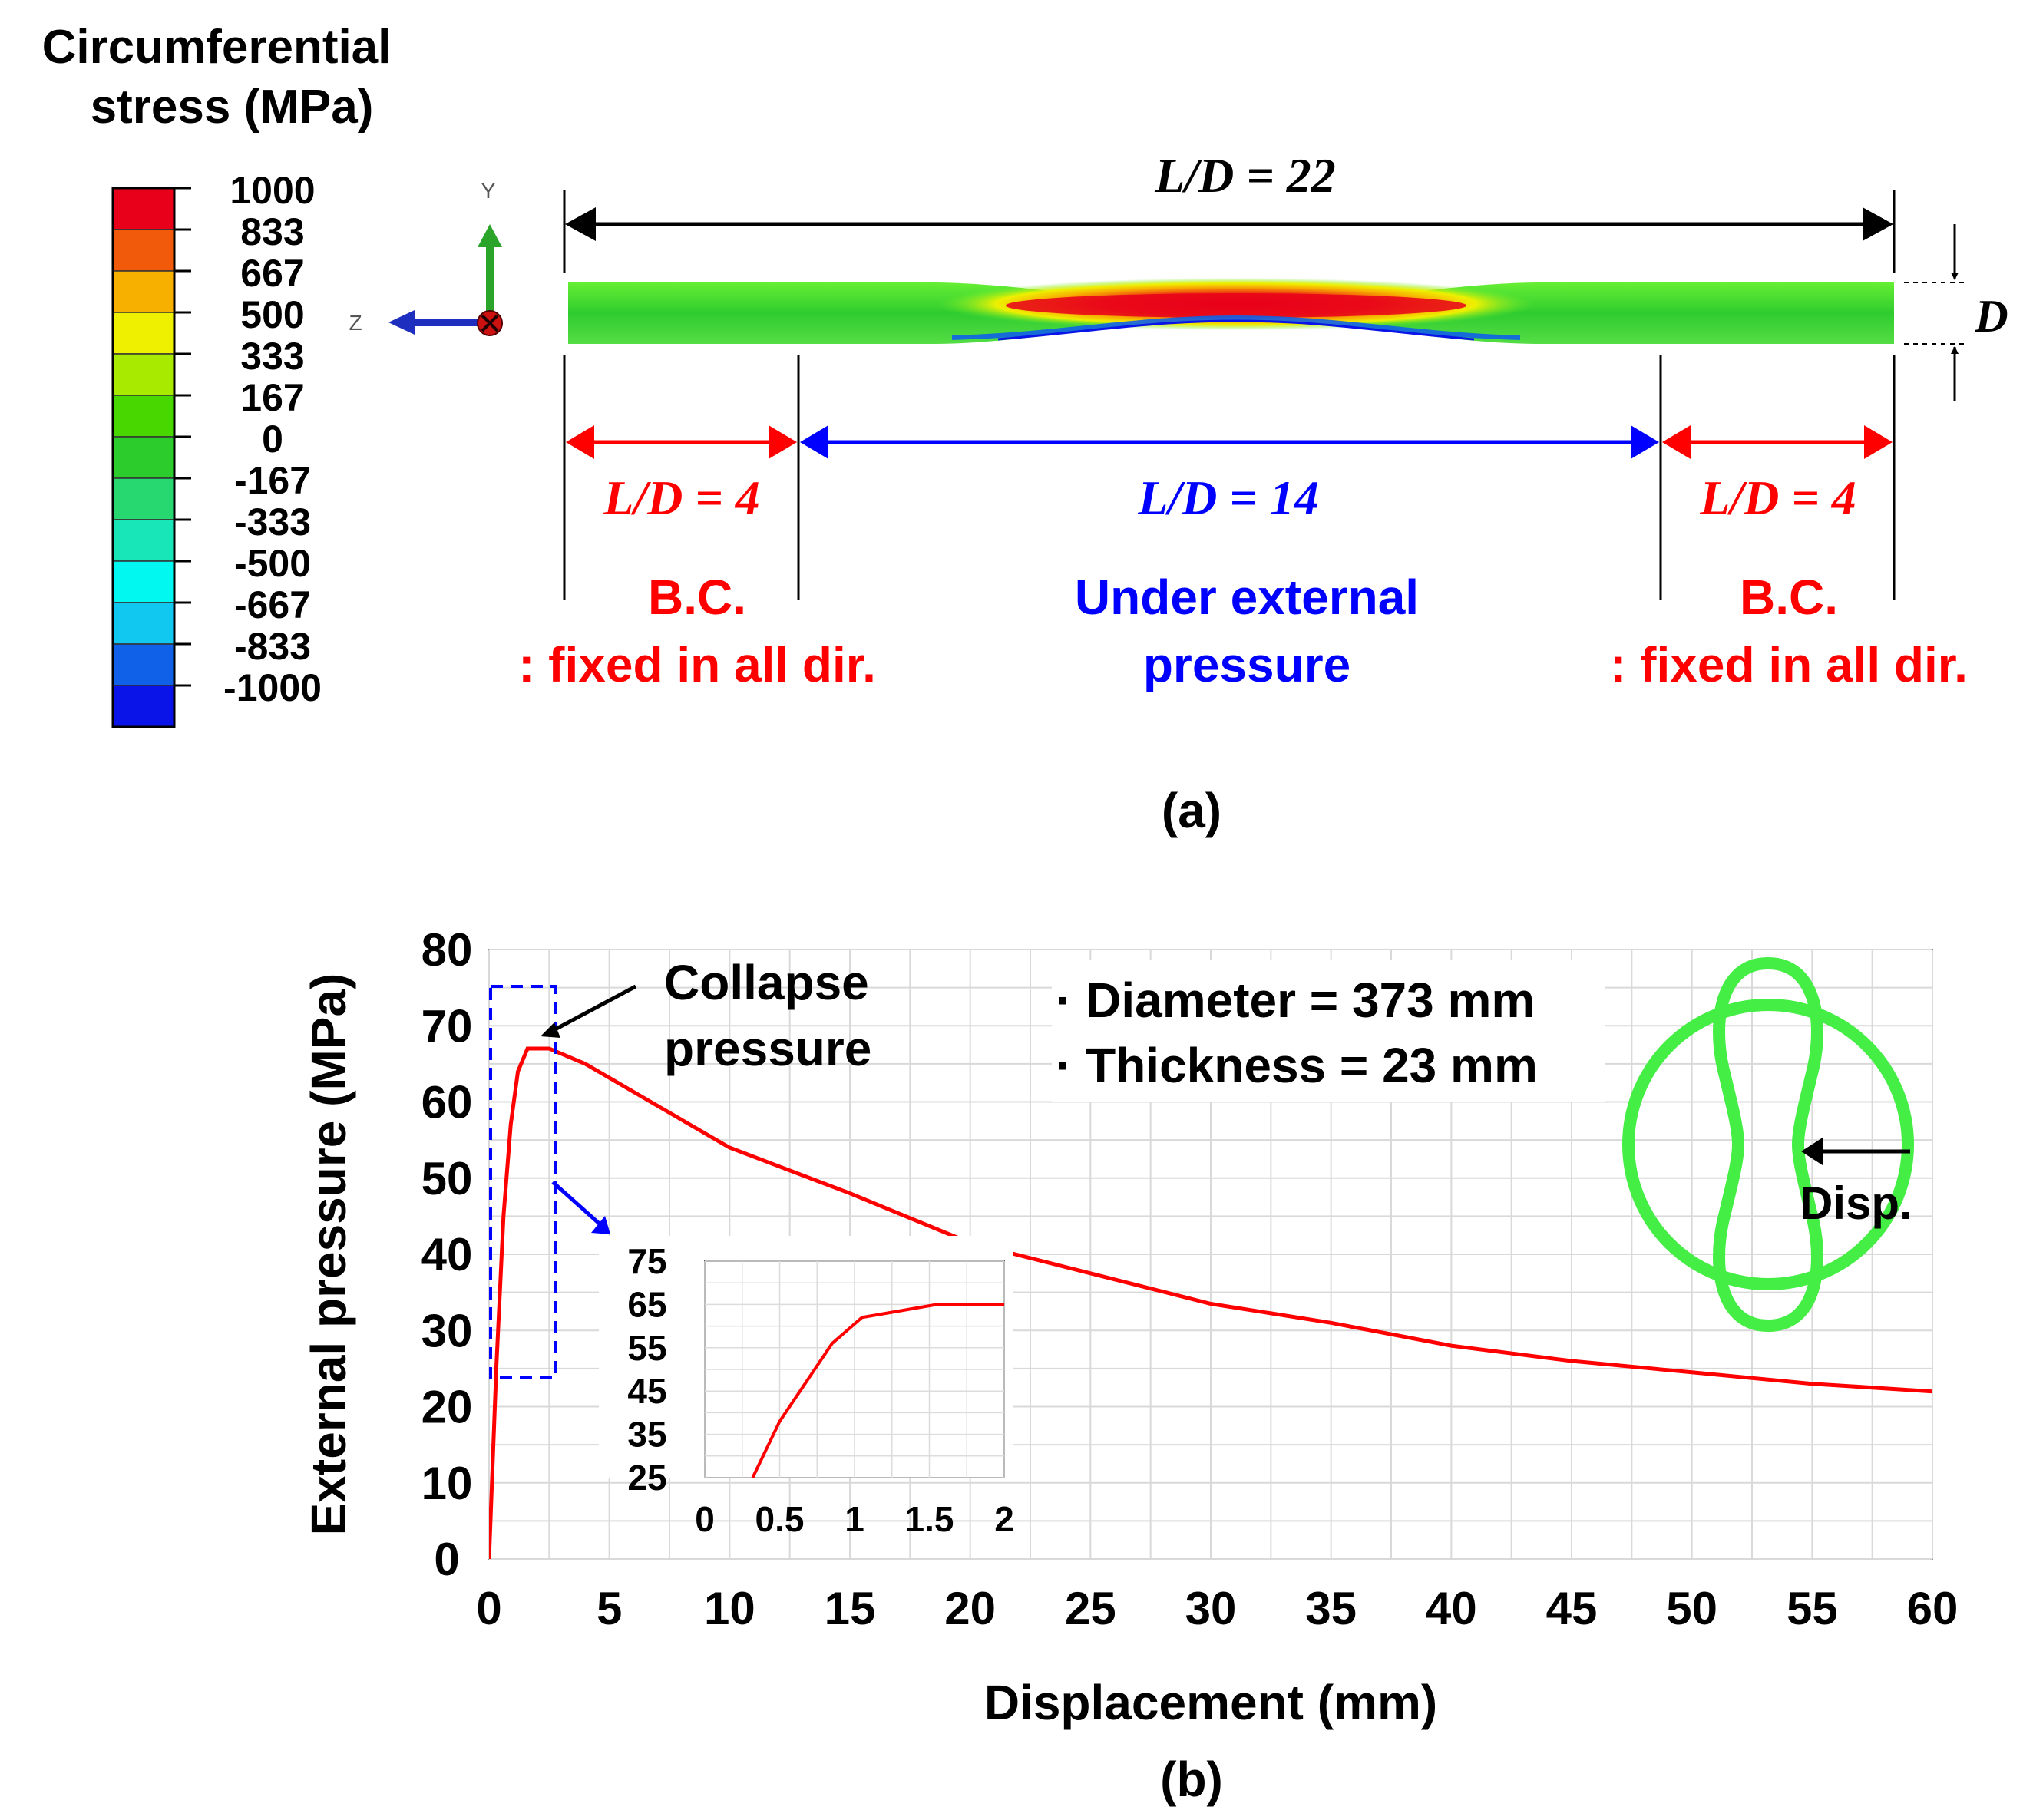 Image resolution: width=2033 pixels, height=1820 pixels. I want to click on inset-y-tick-label: 55, so click(646, 1348).